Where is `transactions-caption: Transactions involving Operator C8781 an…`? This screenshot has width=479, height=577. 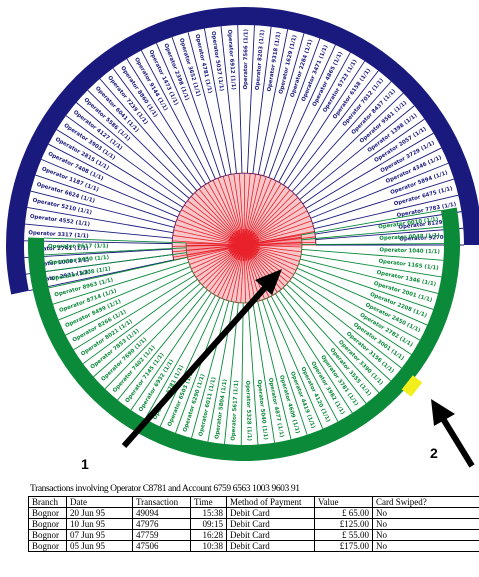 transactions-caption: Transactions involving Operator C8781 an… is located at coordinates (165, 489).